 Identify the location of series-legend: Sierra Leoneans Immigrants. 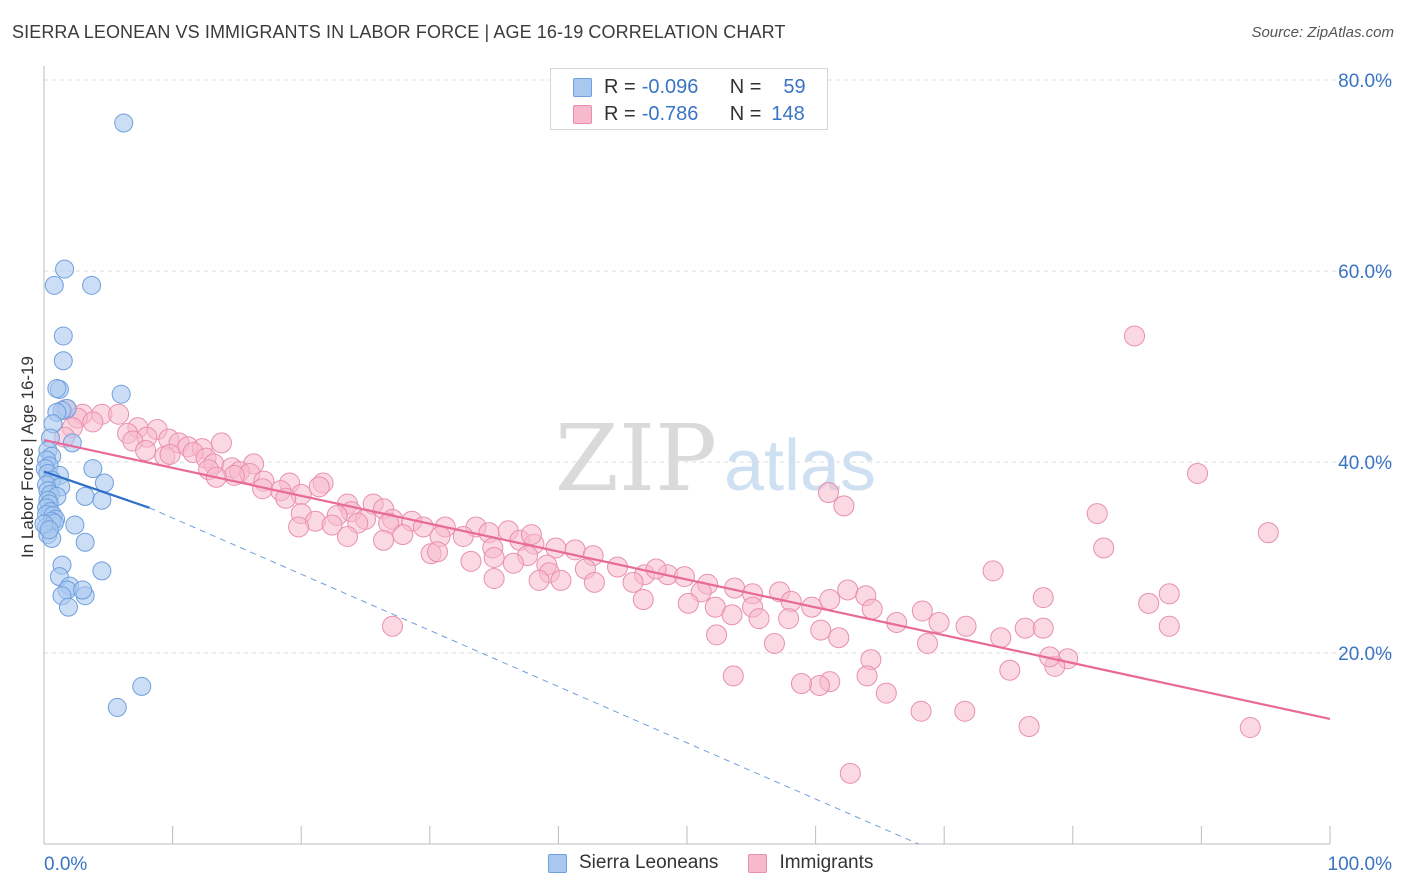
(725, 863).